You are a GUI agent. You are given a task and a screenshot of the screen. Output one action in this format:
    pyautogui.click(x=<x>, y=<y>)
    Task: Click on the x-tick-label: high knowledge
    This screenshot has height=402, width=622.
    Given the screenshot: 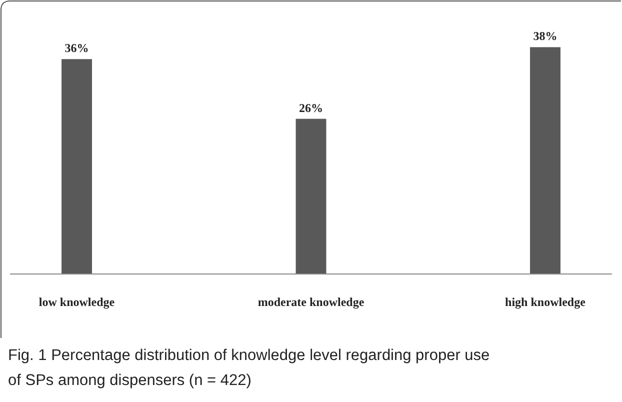 What is the action you would take?
    pyautogui.click(x=545, y=302)
    